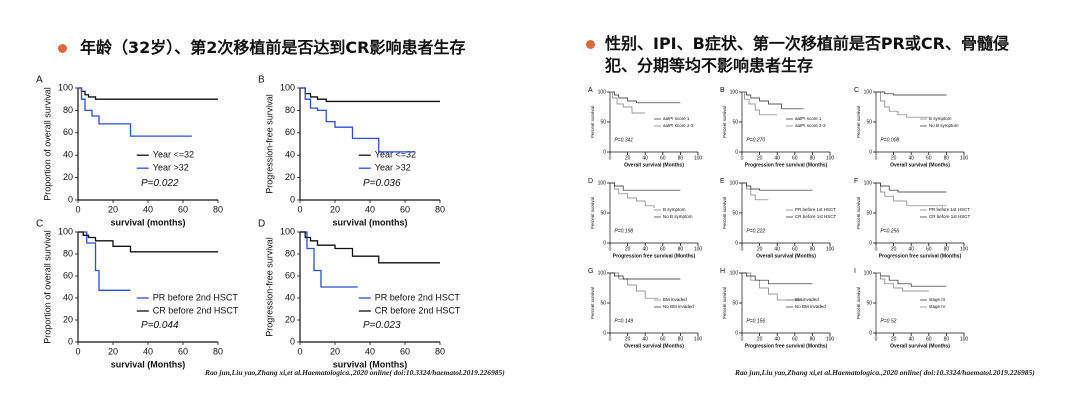  Describe the element at coordinates (382, 325) in the screenshot. I see `p-value: P=0.023` at that location.